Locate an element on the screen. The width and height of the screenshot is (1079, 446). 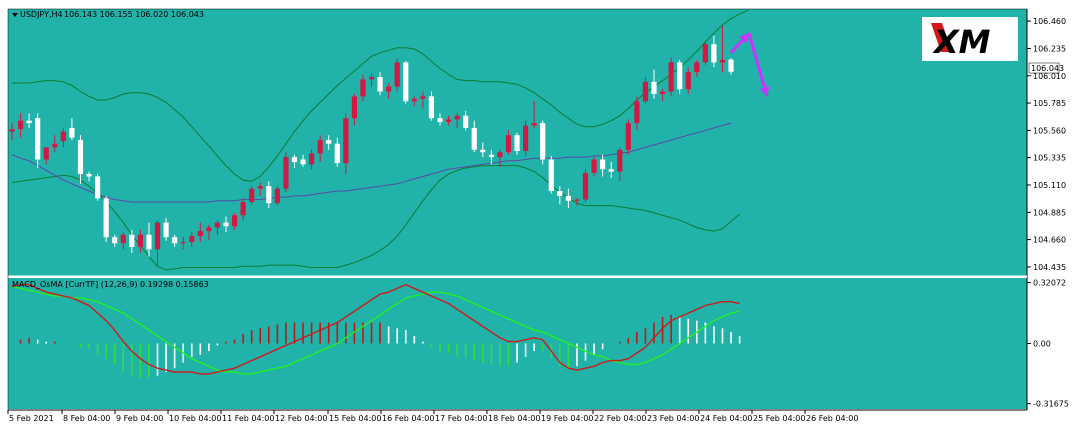
dropdown-triangle-icon is located at coordinates (15, 15).